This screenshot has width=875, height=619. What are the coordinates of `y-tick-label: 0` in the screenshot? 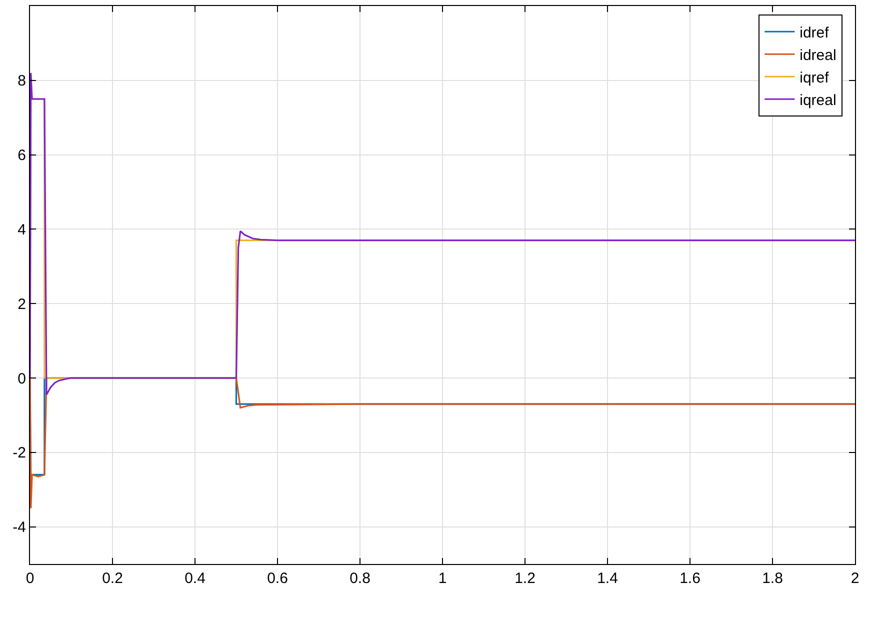 It's located at (22, 379).